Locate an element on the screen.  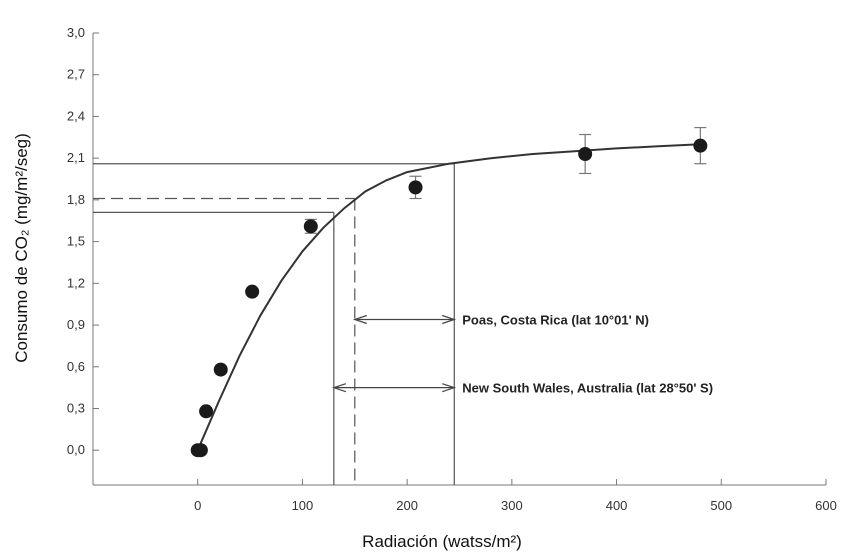
annotation-label: Poas, Costa Rica (lat 10°01' N) is located at coordinates (555, 319).